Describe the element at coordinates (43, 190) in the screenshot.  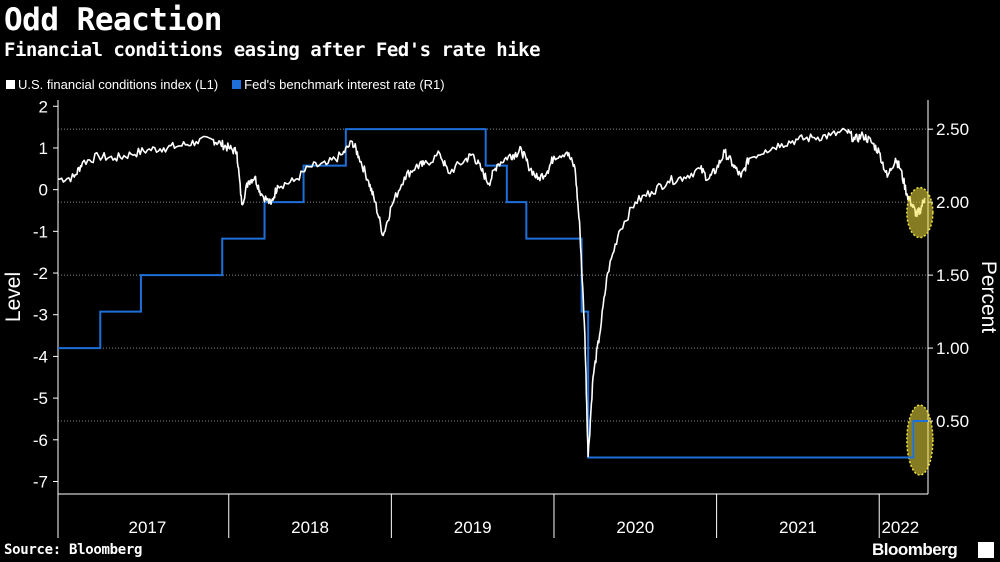
I see `left-tick-label: 0` at that location.